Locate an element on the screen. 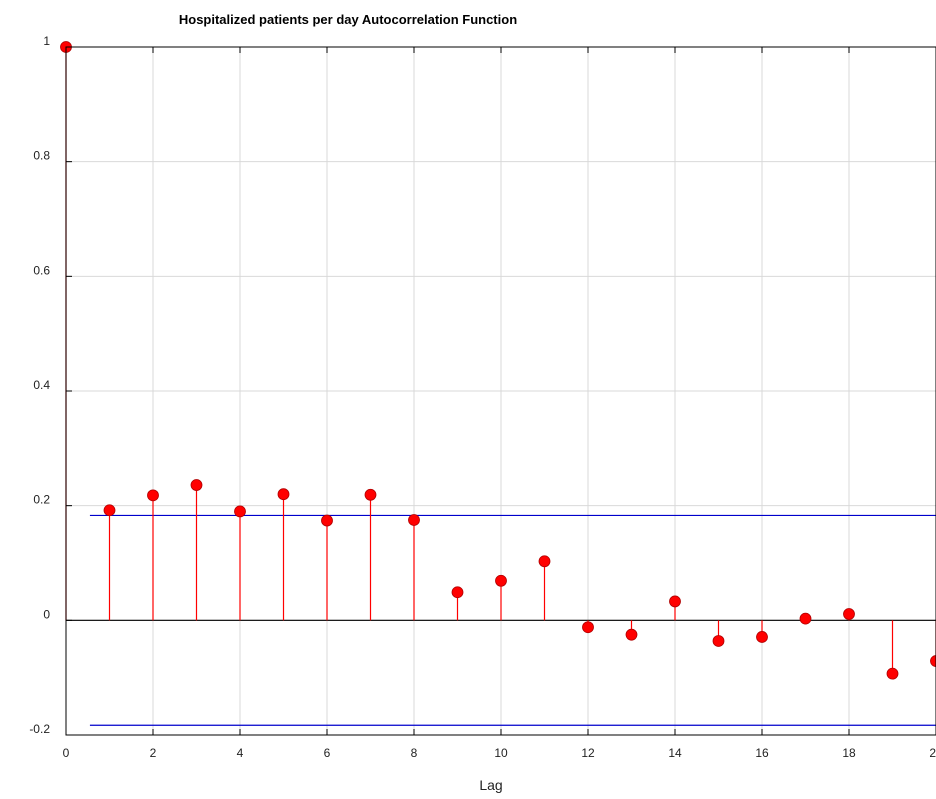 This screenshot has height=799, width=936. x-tick-label: 18 is located at coordinates (849, 753).